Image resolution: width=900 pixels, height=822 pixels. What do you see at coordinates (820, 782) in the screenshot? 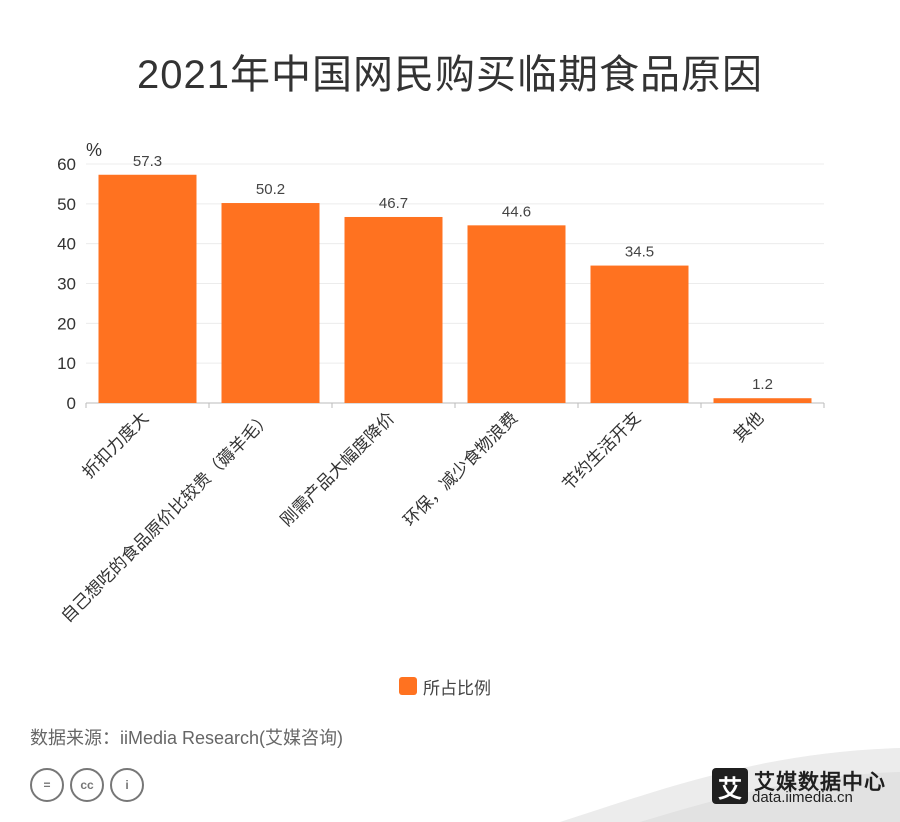
I see `brand-name: 艾媒数据中心` at bounding box center [820, 782].